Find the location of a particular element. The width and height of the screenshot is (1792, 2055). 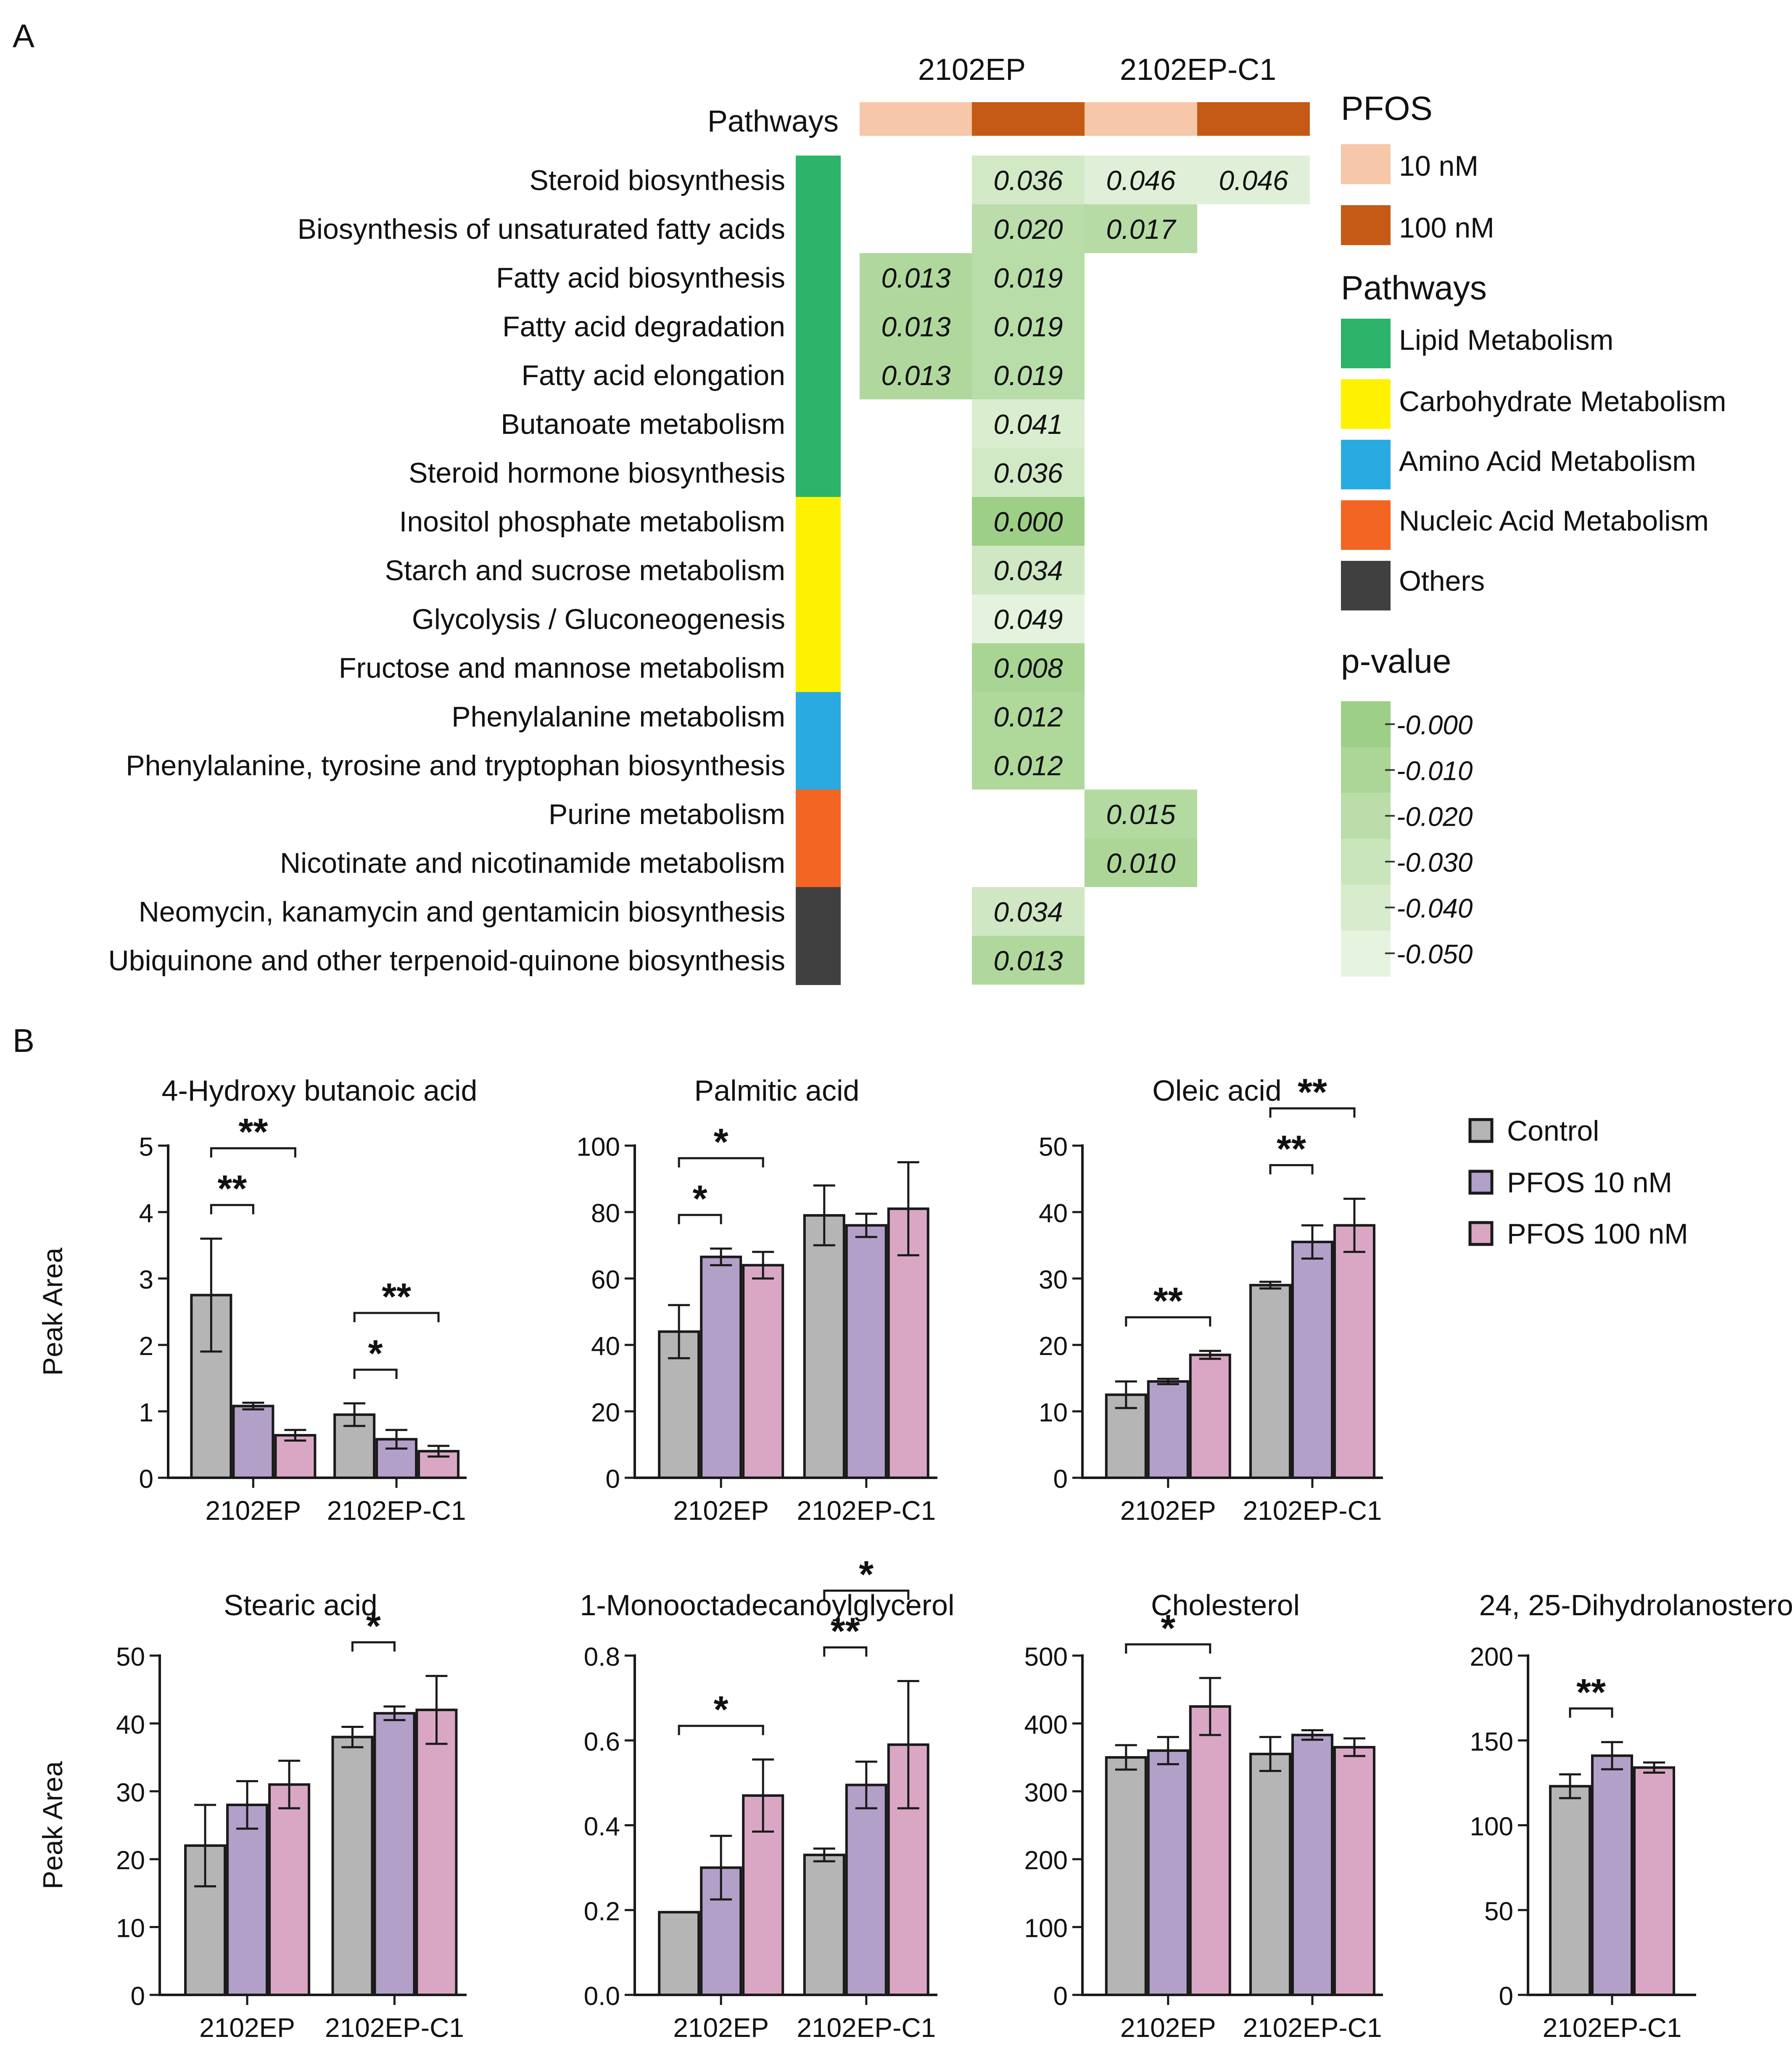

chart-title: Oleic acid is located at coordinates (1216, 1090).